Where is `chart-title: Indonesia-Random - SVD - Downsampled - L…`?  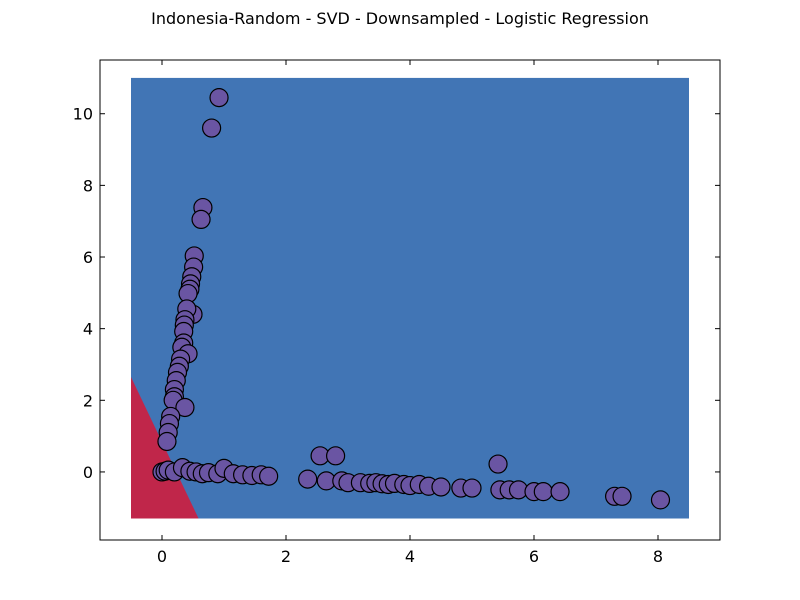 chart-title: Indonesia-Random - SVD - Downsampled - L… is located at coordinates (400, 18).